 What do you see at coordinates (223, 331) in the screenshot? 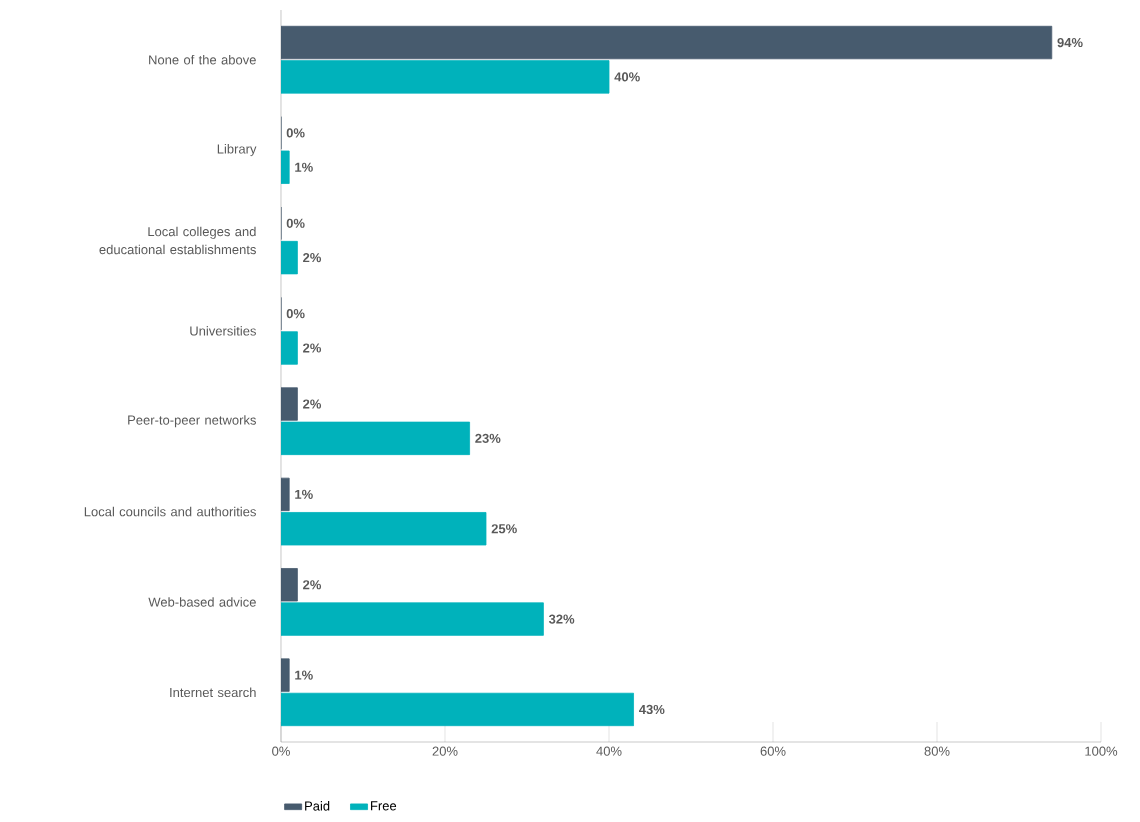
I see `y-tick-label: Universities` at bounding box center [223, 331].